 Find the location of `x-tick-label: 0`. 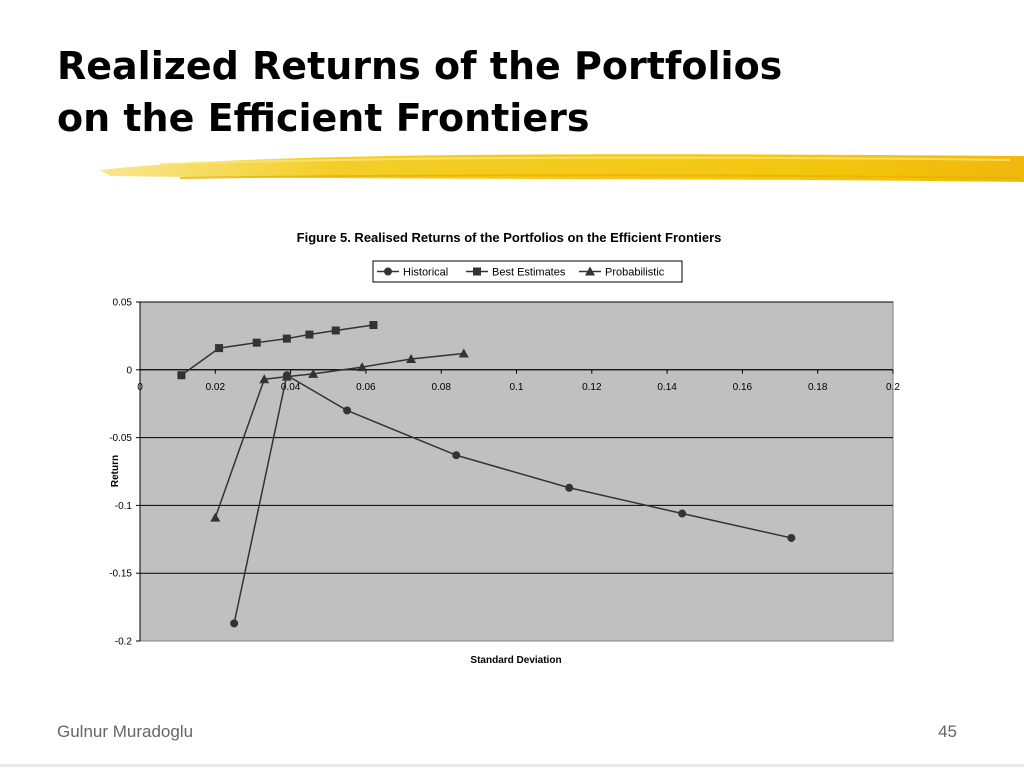

x-tick-label: 0 is located at coordinates (140, 387).